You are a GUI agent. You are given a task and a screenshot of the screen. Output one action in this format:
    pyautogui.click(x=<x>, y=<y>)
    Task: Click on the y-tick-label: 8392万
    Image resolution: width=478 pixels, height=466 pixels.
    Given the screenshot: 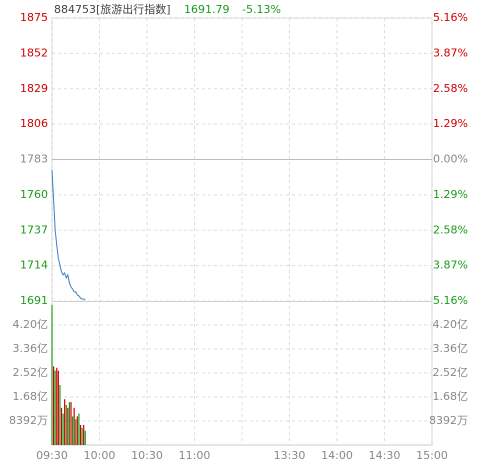 What is the action you would take?
    pyautogui.click(x=28, y=420)
    